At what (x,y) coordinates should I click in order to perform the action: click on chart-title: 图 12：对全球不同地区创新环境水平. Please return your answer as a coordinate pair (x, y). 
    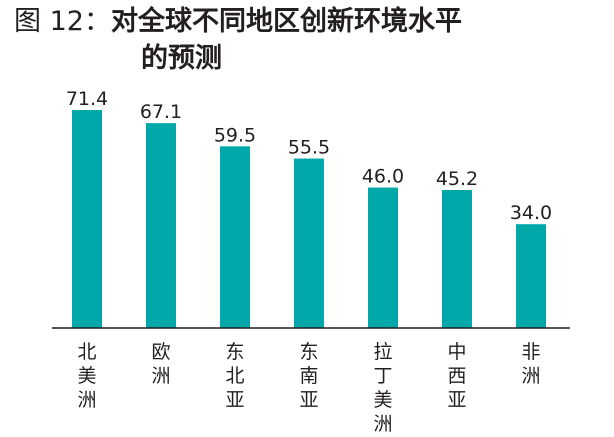
    Looking at the image, I should click on (238, 22).